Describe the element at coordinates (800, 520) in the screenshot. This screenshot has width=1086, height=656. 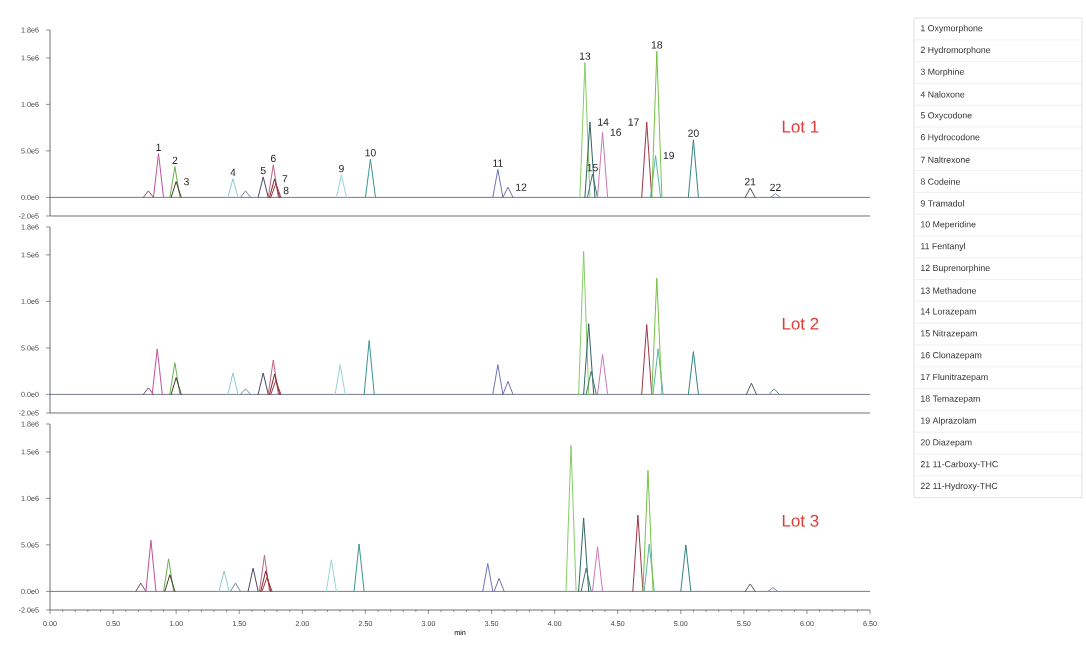
I see `annotation: Lot 3` at that location.